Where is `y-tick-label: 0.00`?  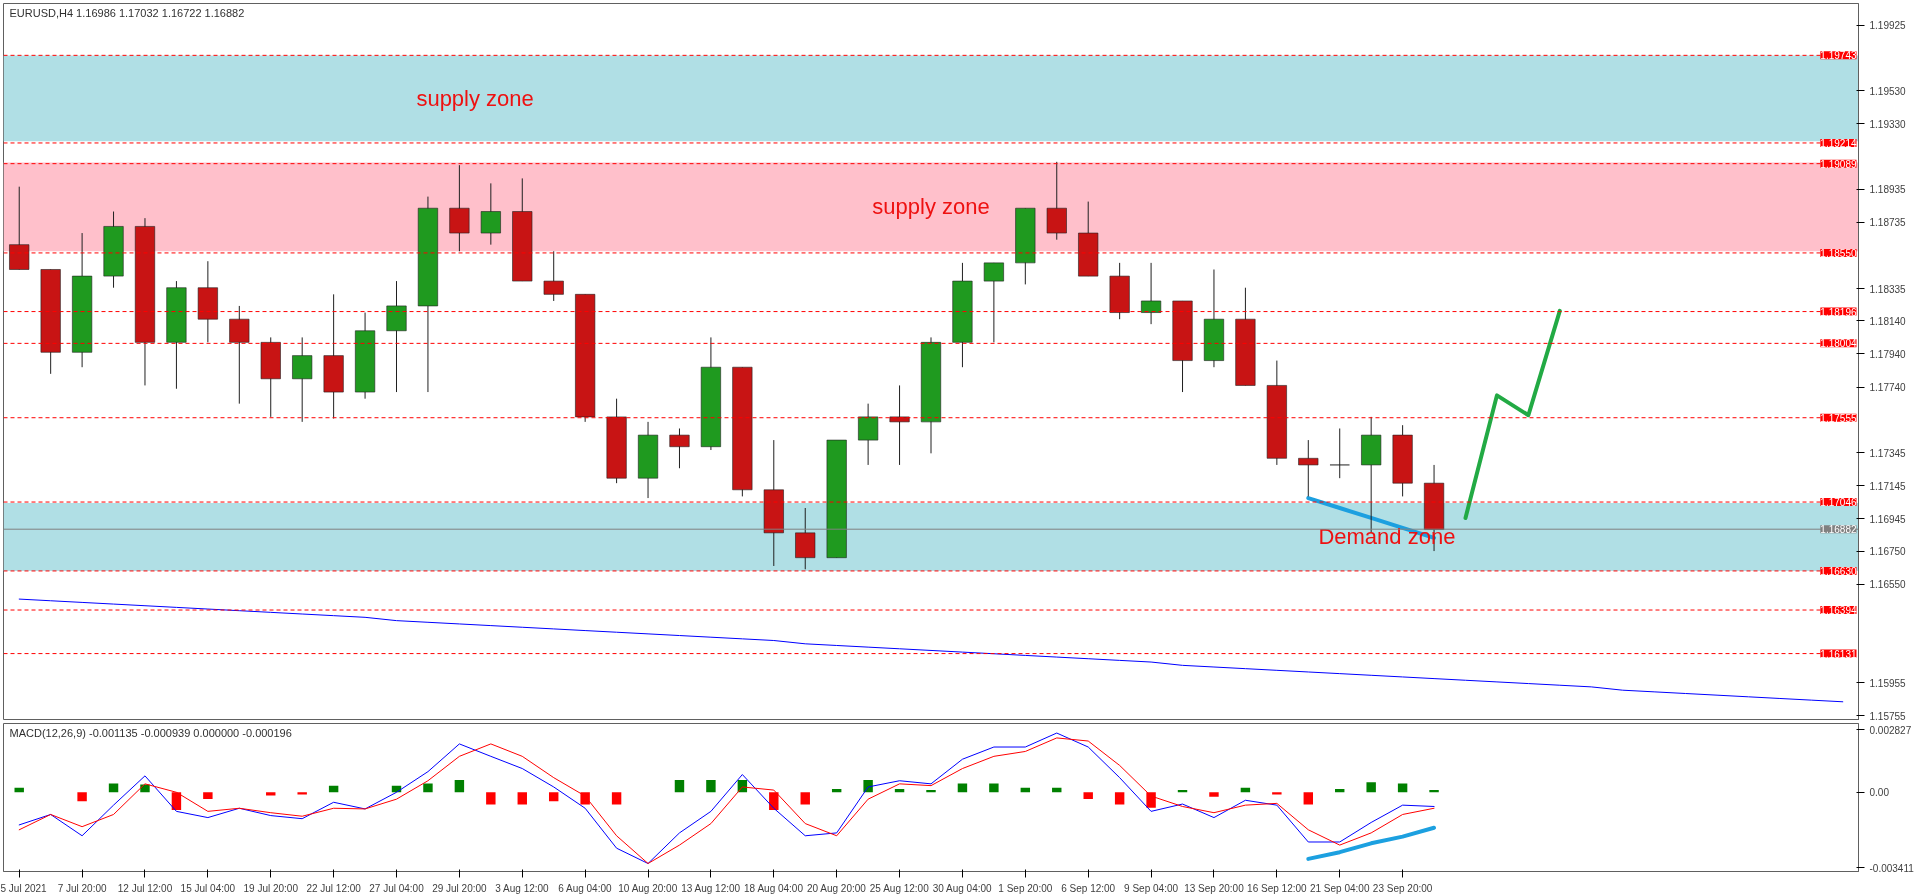
y-tick-label: 0.00 is located at coordinates (1879, 793).